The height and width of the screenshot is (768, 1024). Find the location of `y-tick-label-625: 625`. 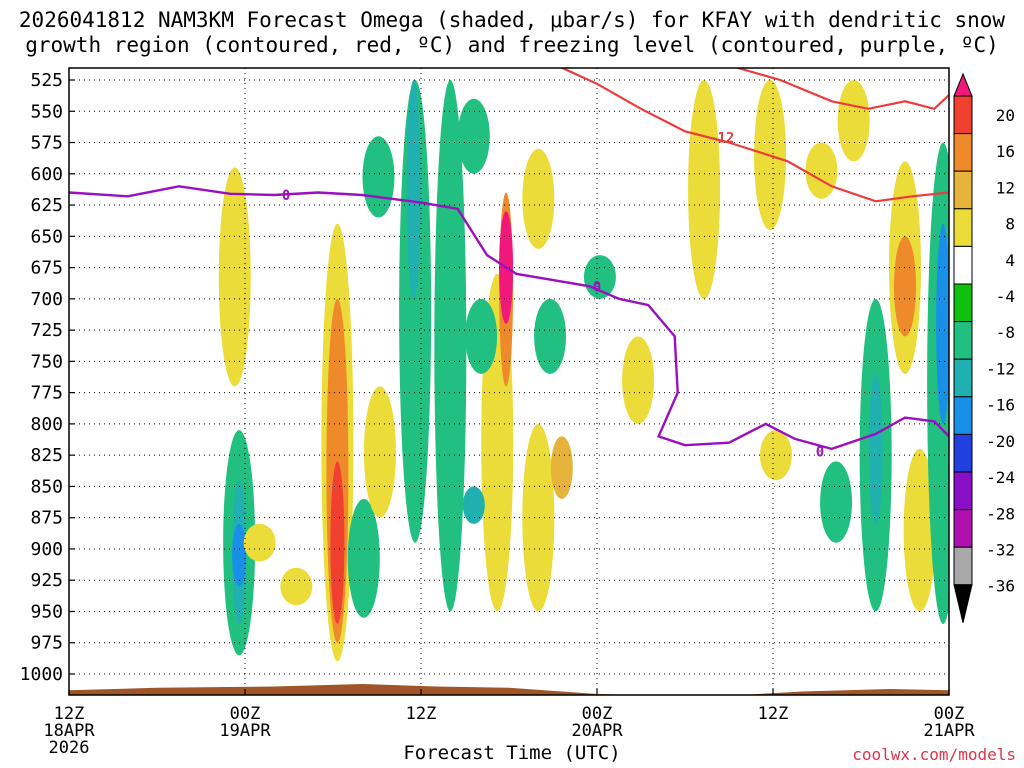

y-tick-label-625: 625 is located at coordinates (46, 205).